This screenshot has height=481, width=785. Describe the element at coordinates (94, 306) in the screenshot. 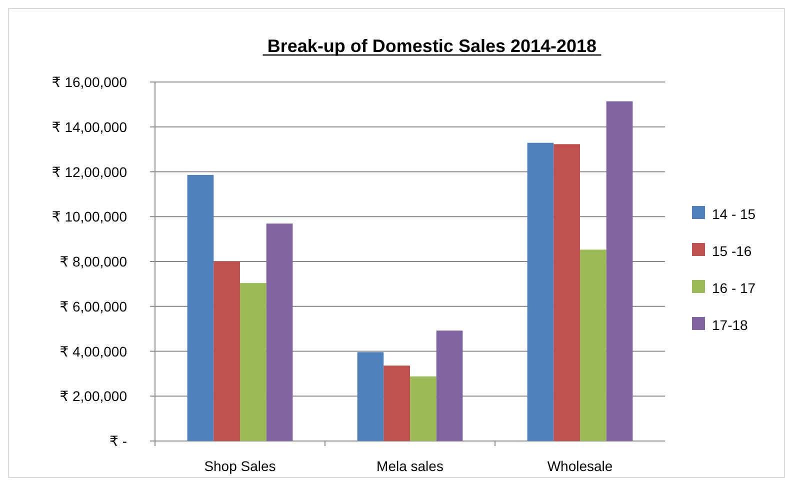

I see `y-tick-label: ₹ 6,00,000` at that location.